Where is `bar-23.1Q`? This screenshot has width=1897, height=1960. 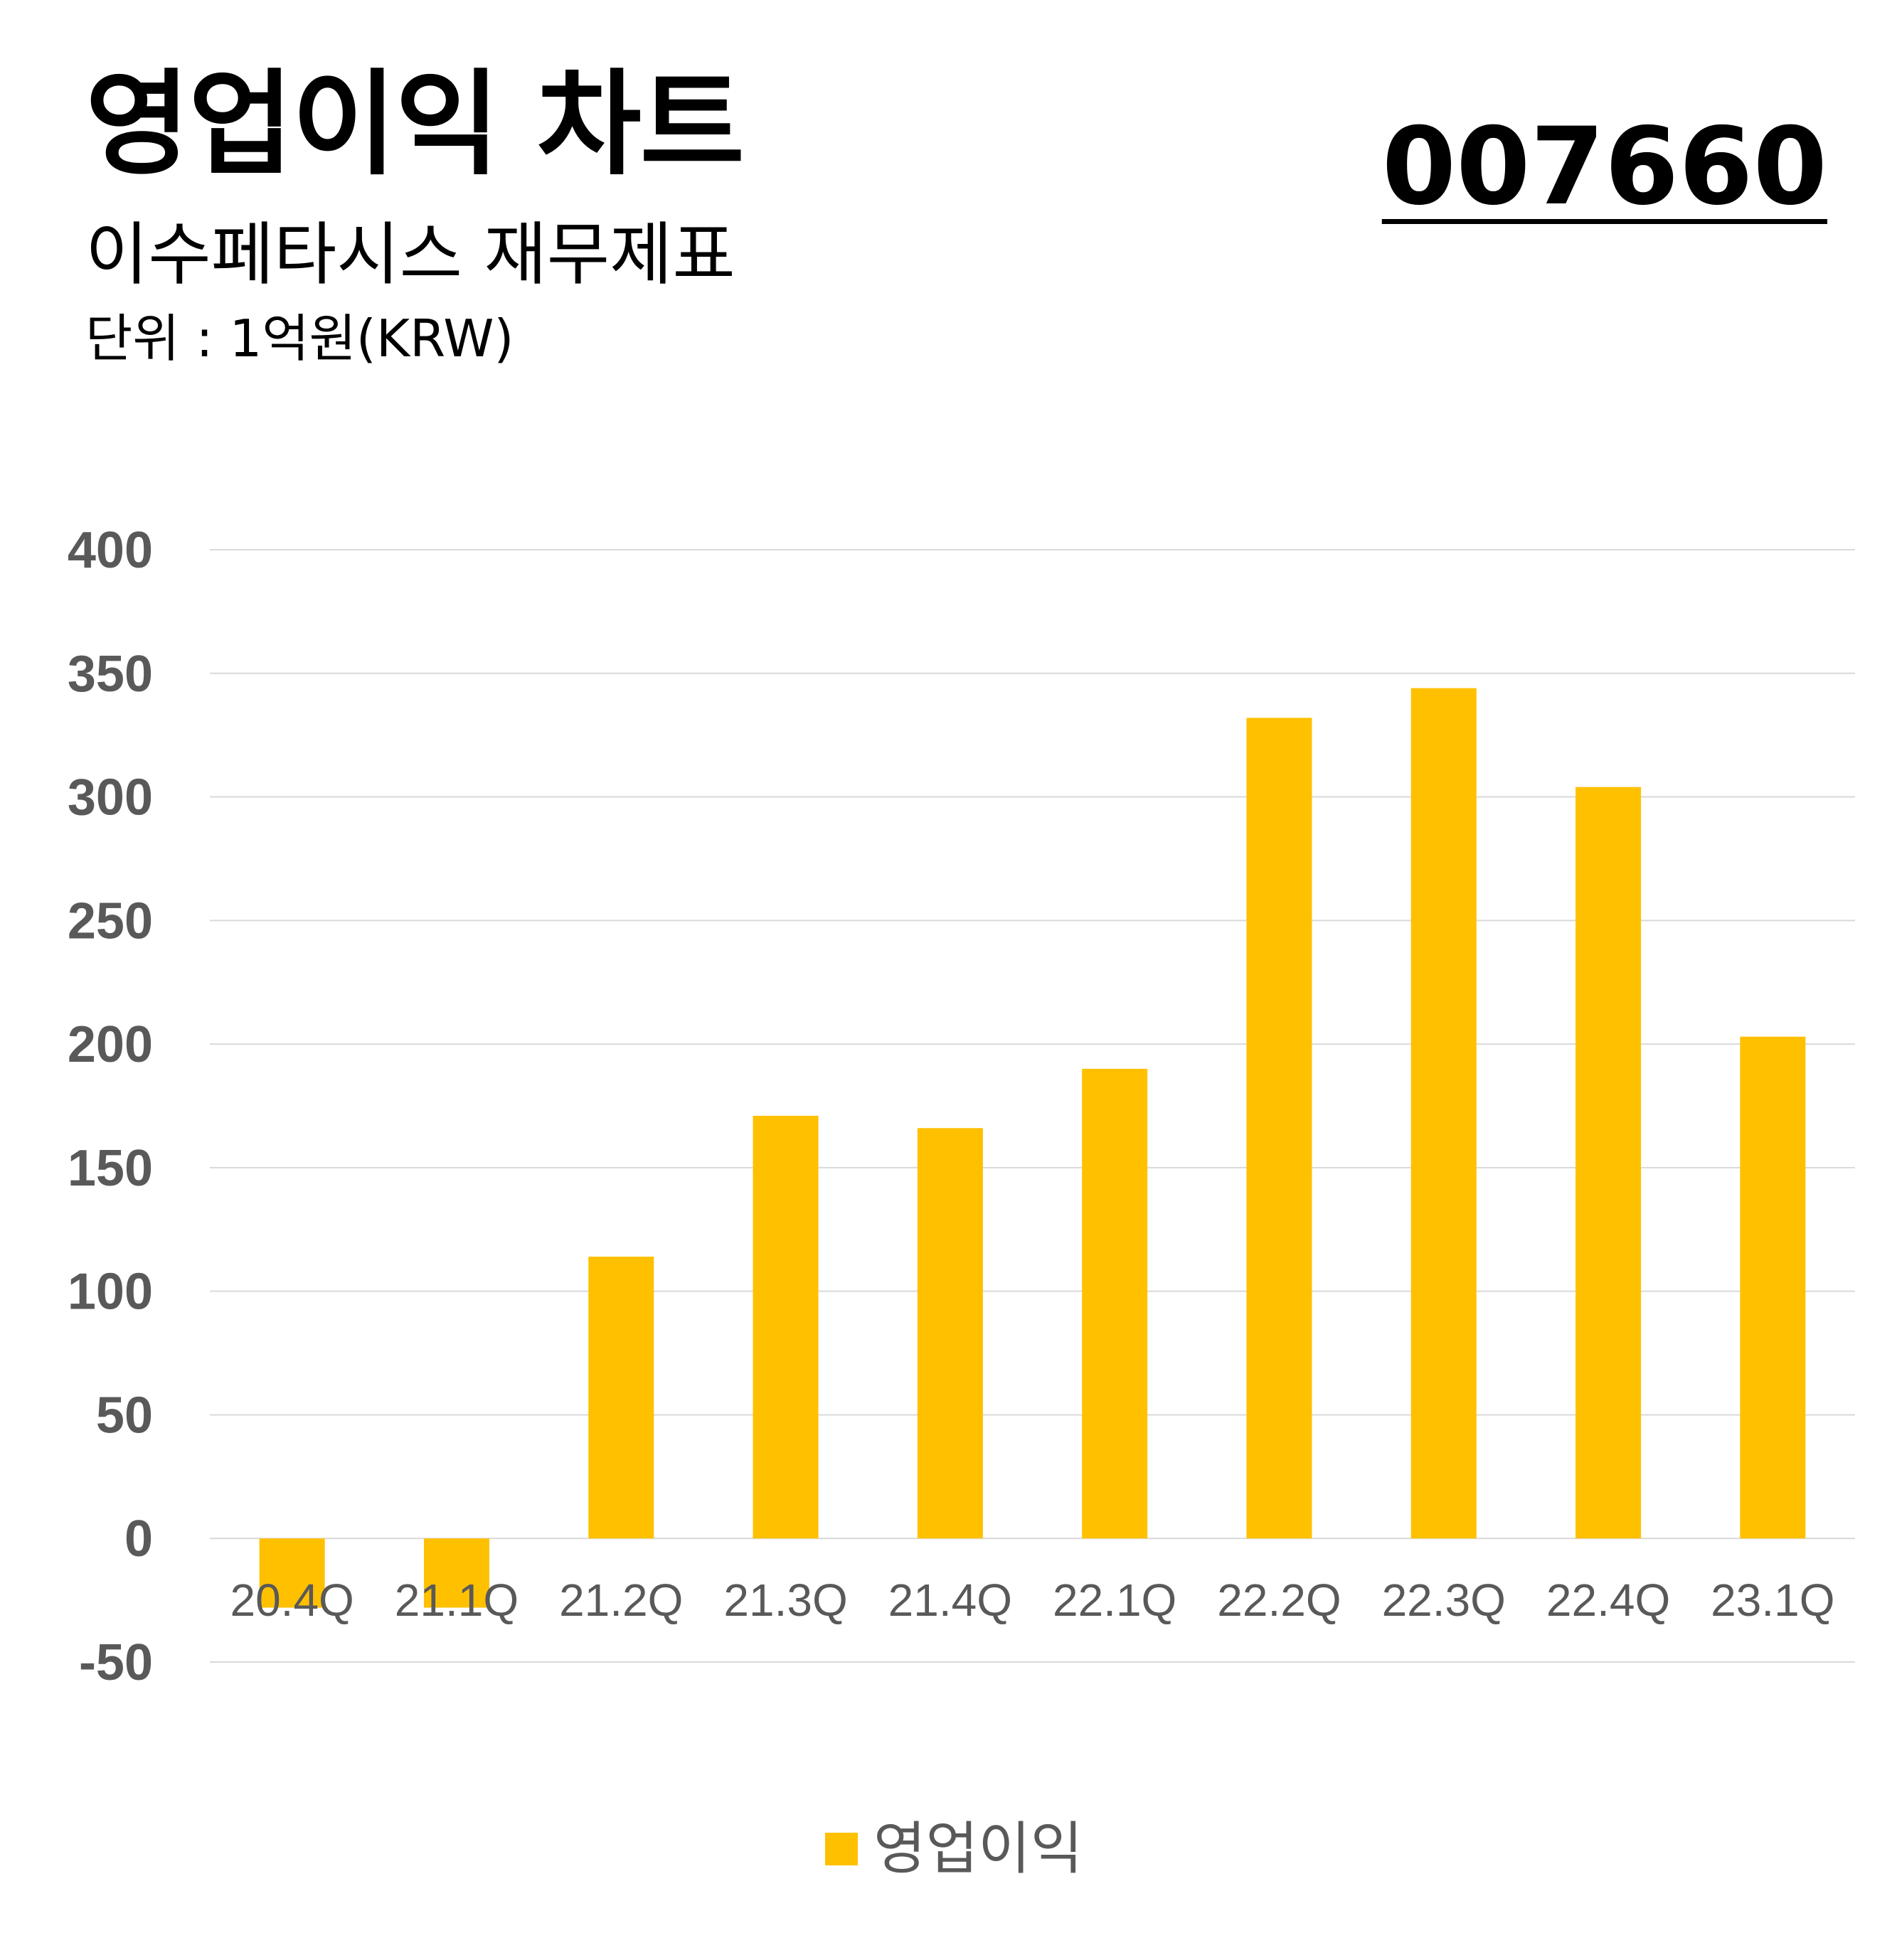 bar-23.1Q is located at coordinates (1773, 1287).